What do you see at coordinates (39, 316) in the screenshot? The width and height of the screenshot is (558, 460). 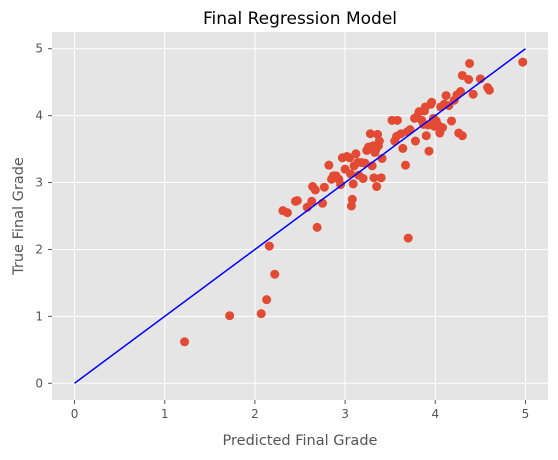 I see `y-tick-label: 1` at bounding box center [39, 316].